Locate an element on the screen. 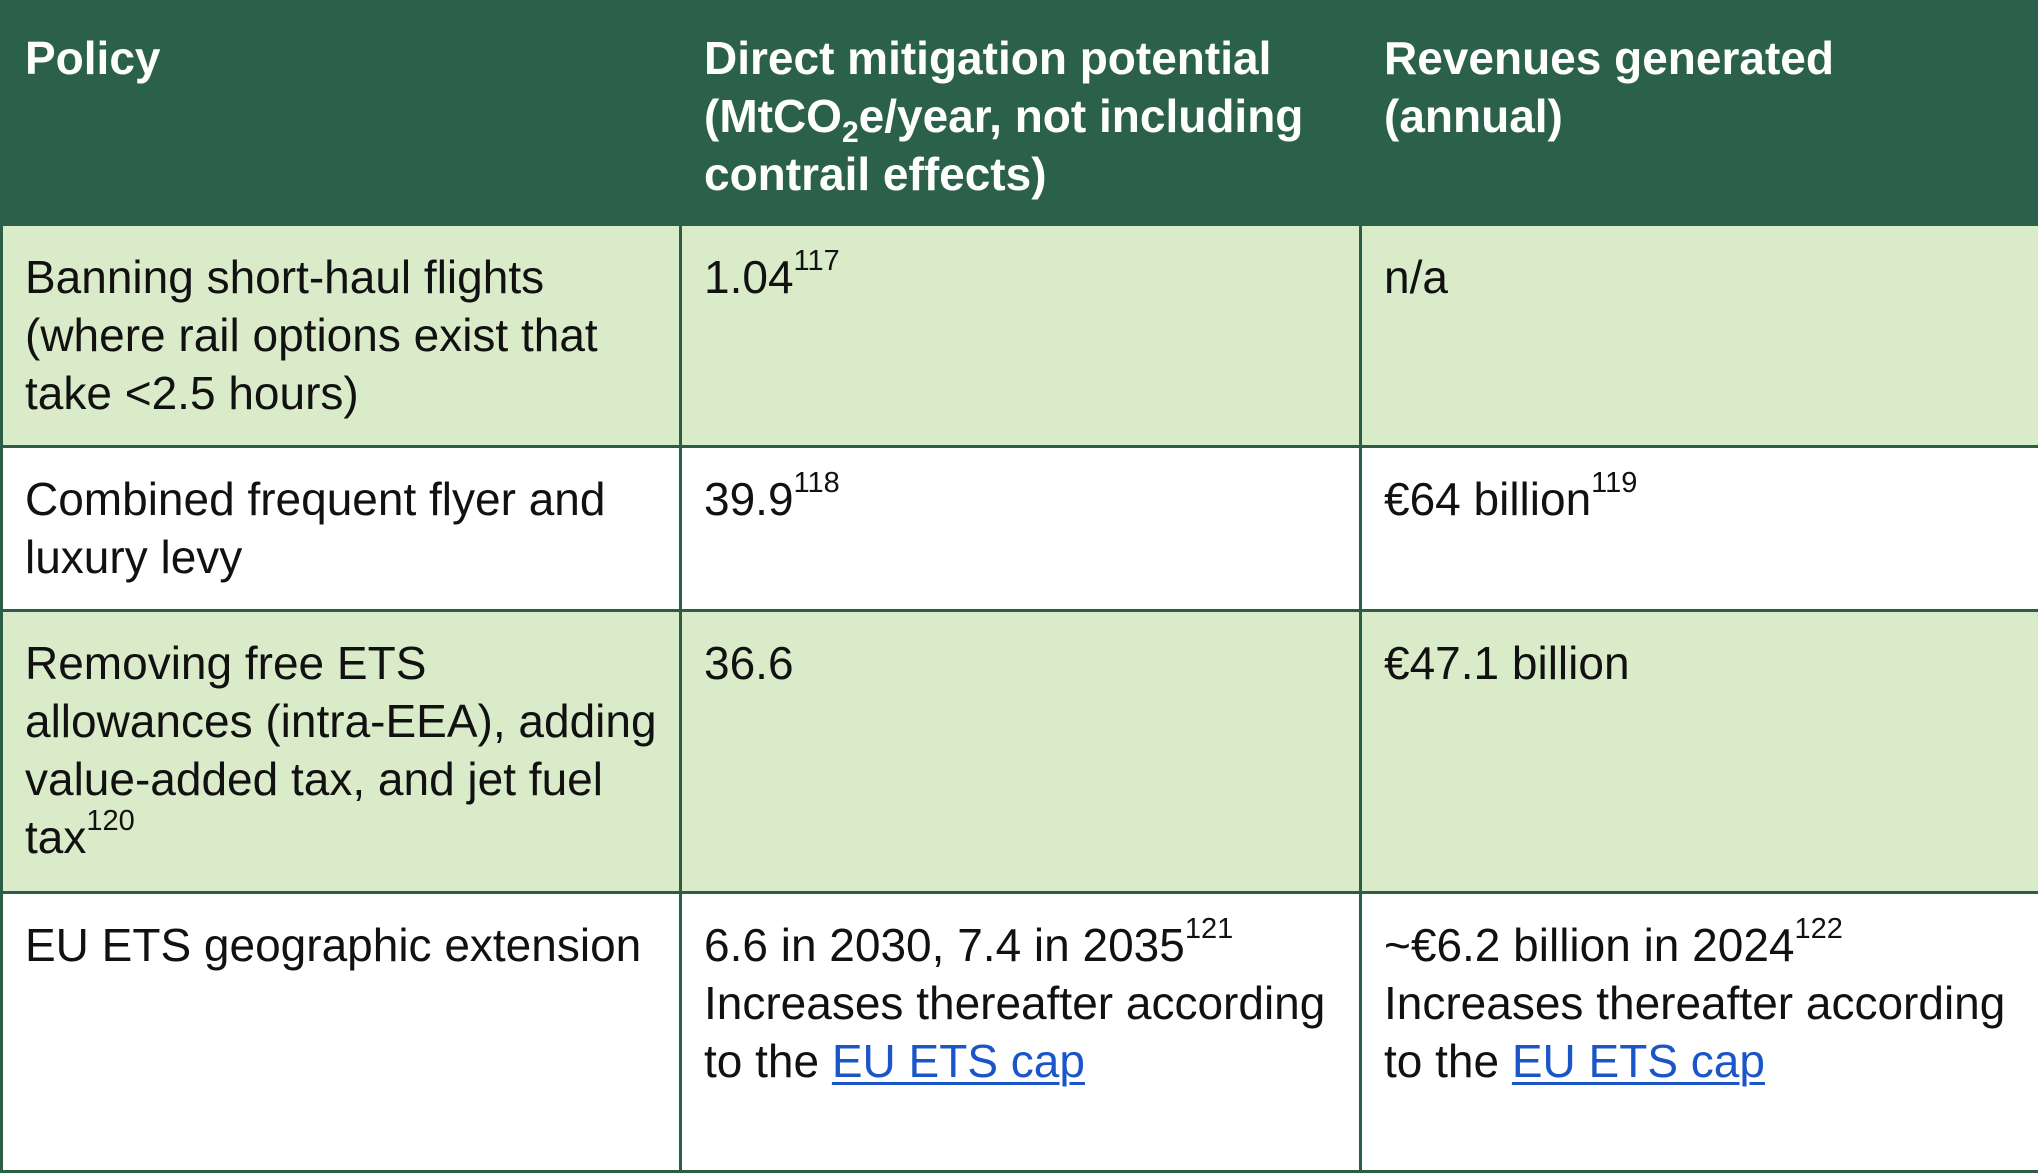 Image resolution: width=2038 pixels, height=1173 pixels. mitigation-value: 1.04 is located at coordinates (749, 277).